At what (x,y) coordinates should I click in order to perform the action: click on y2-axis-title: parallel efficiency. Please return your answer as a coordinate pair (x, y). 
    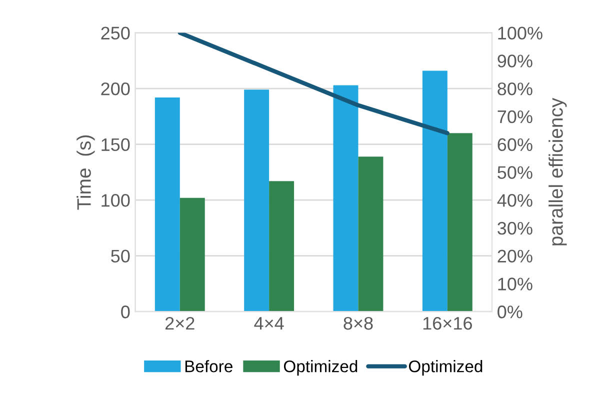
    Looking at the image, I should click on (557, 172).